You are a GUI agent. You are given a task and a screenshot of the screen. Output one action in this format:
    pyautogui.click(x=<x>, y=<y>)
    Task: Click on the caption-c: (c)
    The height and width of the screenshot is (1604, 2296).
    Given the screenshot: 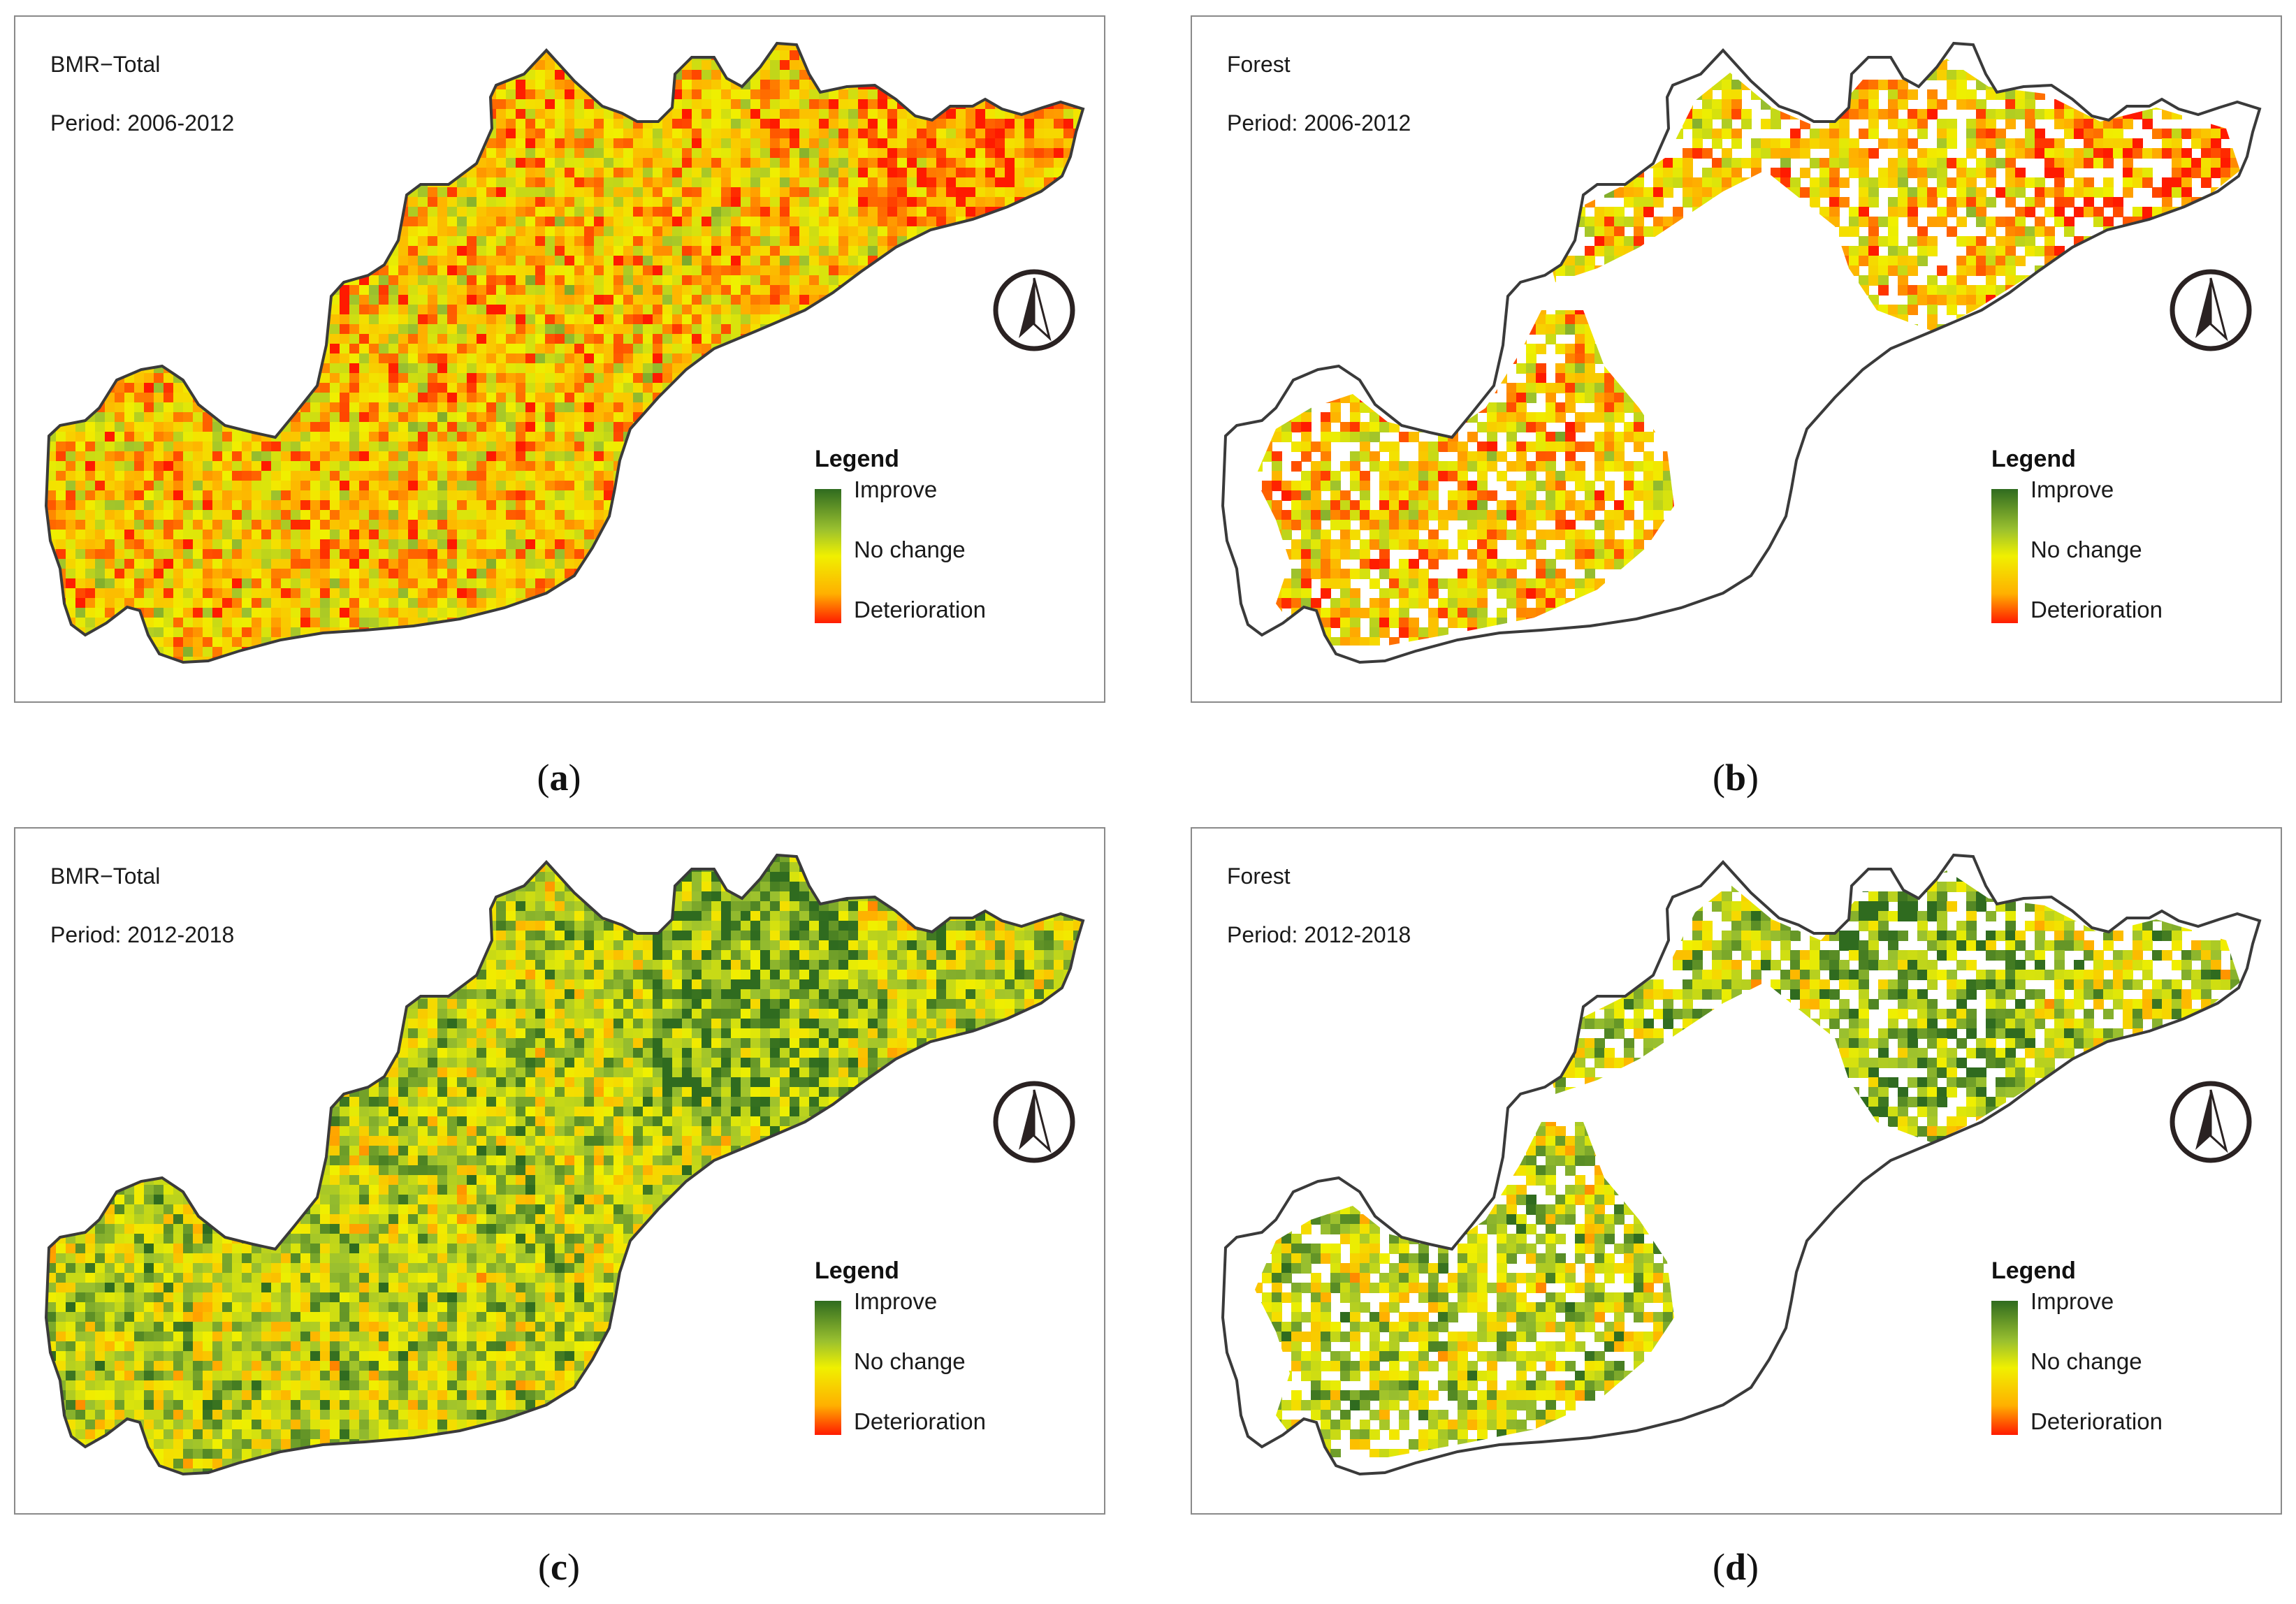 What is the action you would take?
    pyautogui.click(x=559, y=1567)
    